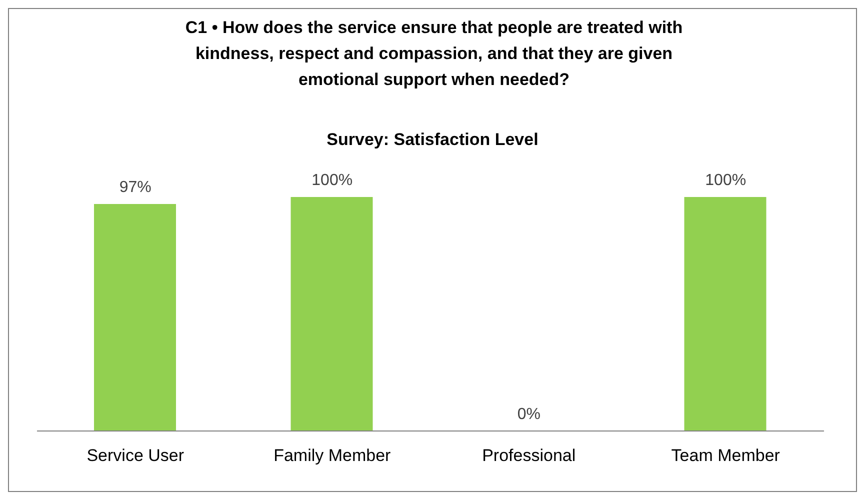  Describe the element at coordinates (529, 456) in the screenshot. I see `x-tick-label: Professional` at that location.